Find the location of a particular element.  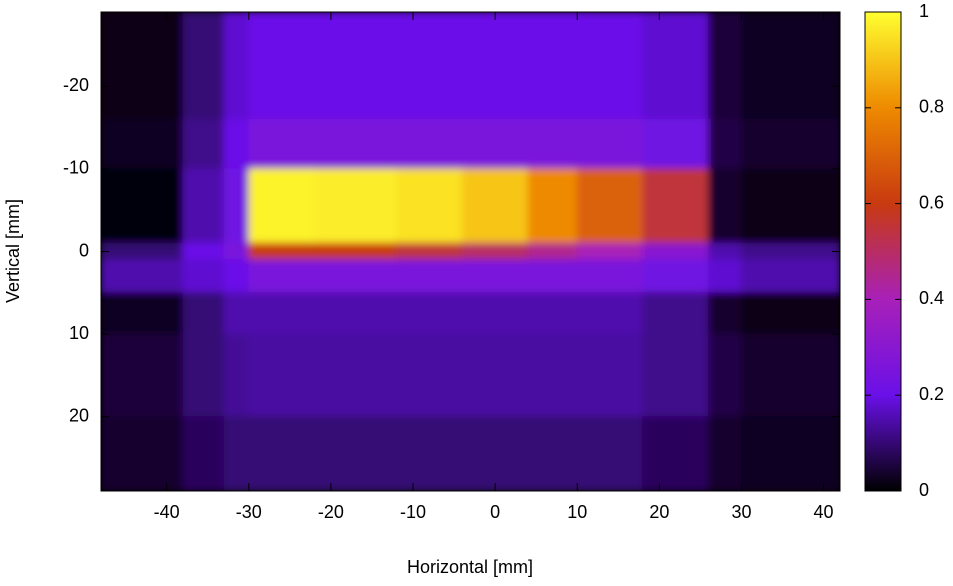

x-tick-label: 40 is located at coordinates (824, 512).